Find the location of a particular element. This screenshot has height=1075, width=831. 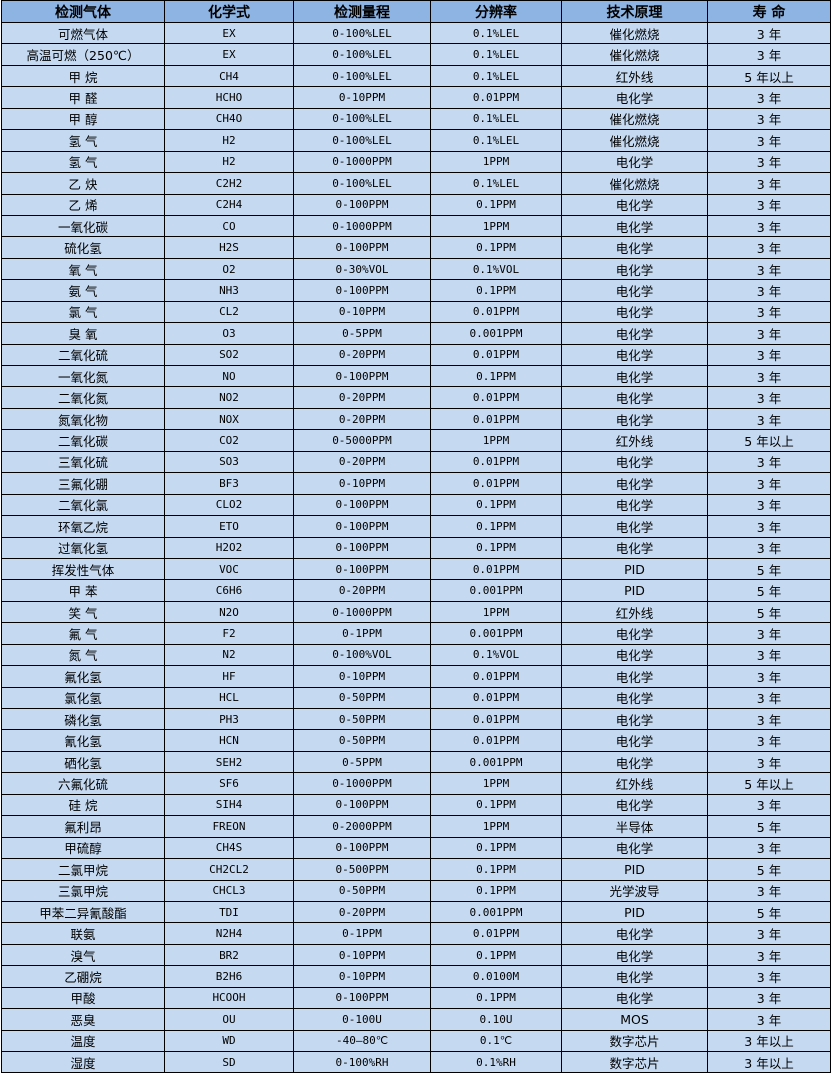

cell-detection-range: 0-100%RH is located at coordinates (362, 1062).